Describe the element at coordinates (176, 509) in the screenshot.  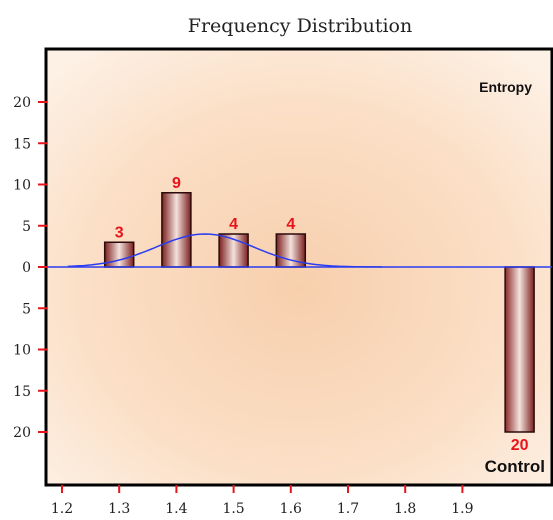
I see `x-tick-label: 1.4` at that location.